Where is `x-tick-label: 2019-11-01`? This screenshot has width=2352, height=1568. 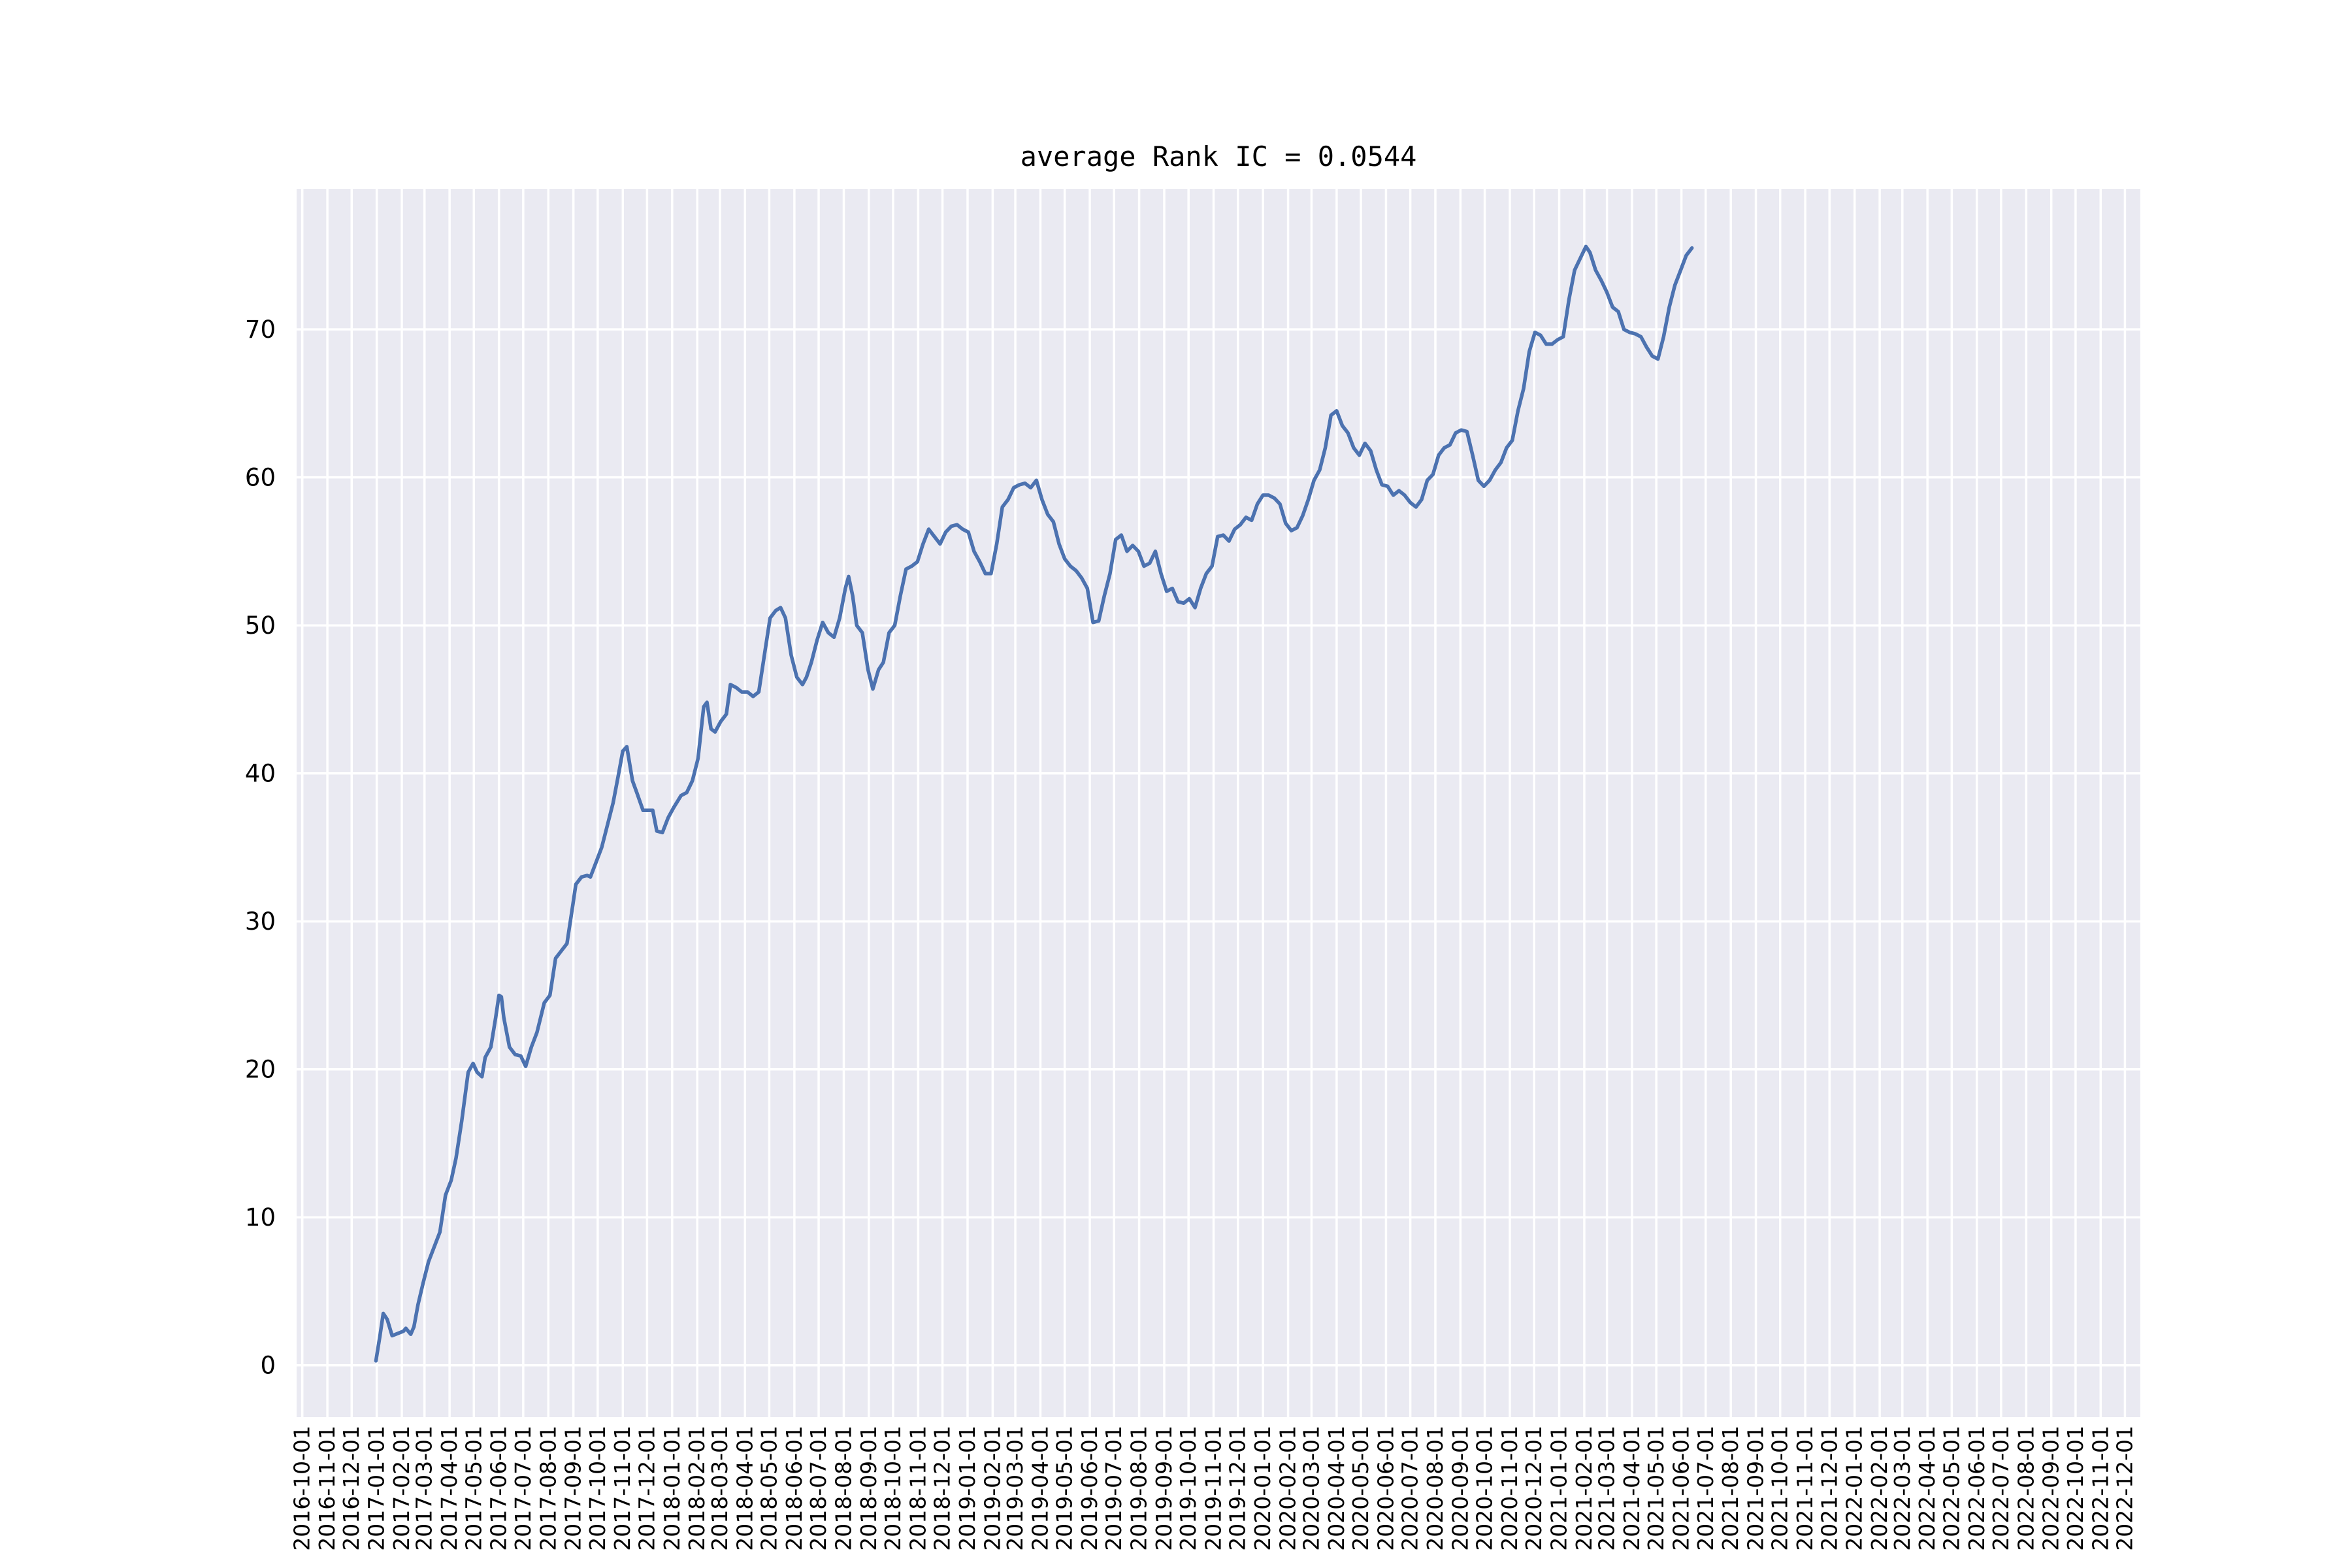
x-tick-label: 2019-11-01 is located at coordinates (1213, 1488).